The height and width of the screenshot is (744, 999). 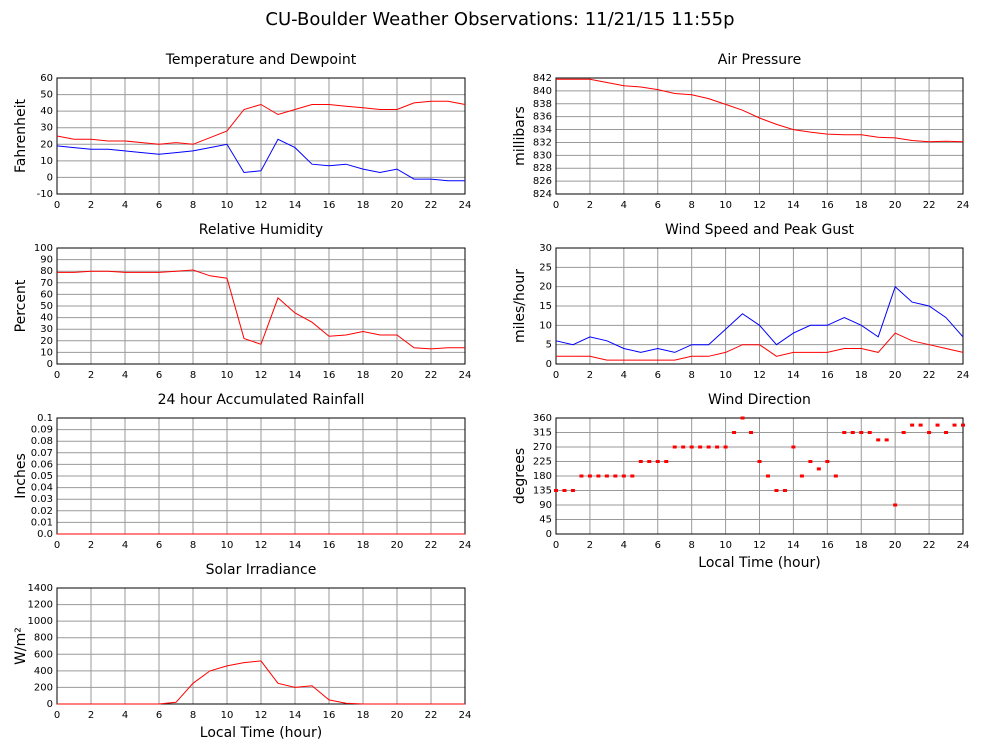 What do you see at coordinates (261, 570) in the screenshot?
I see `chart-title: Solar Irradiance` at bounding box center [261, 570].